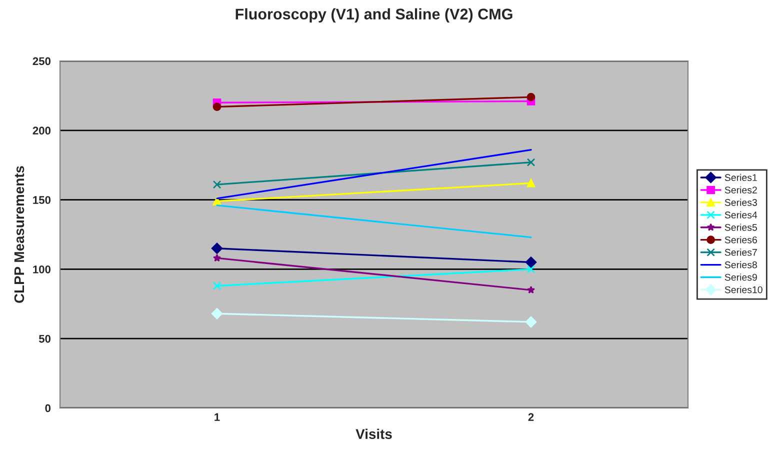 Image resolution: width=778 pixels, height=463 pixels. I want to click on x-tick-label: 2, so click(531, 417).